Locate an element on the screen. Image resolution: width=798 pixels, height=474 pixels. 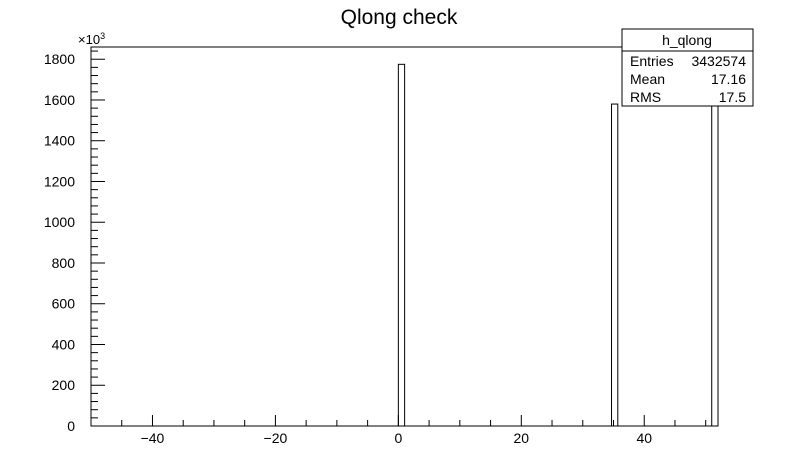
y-tick-label: 1600 is located at coordinates (59, 100).